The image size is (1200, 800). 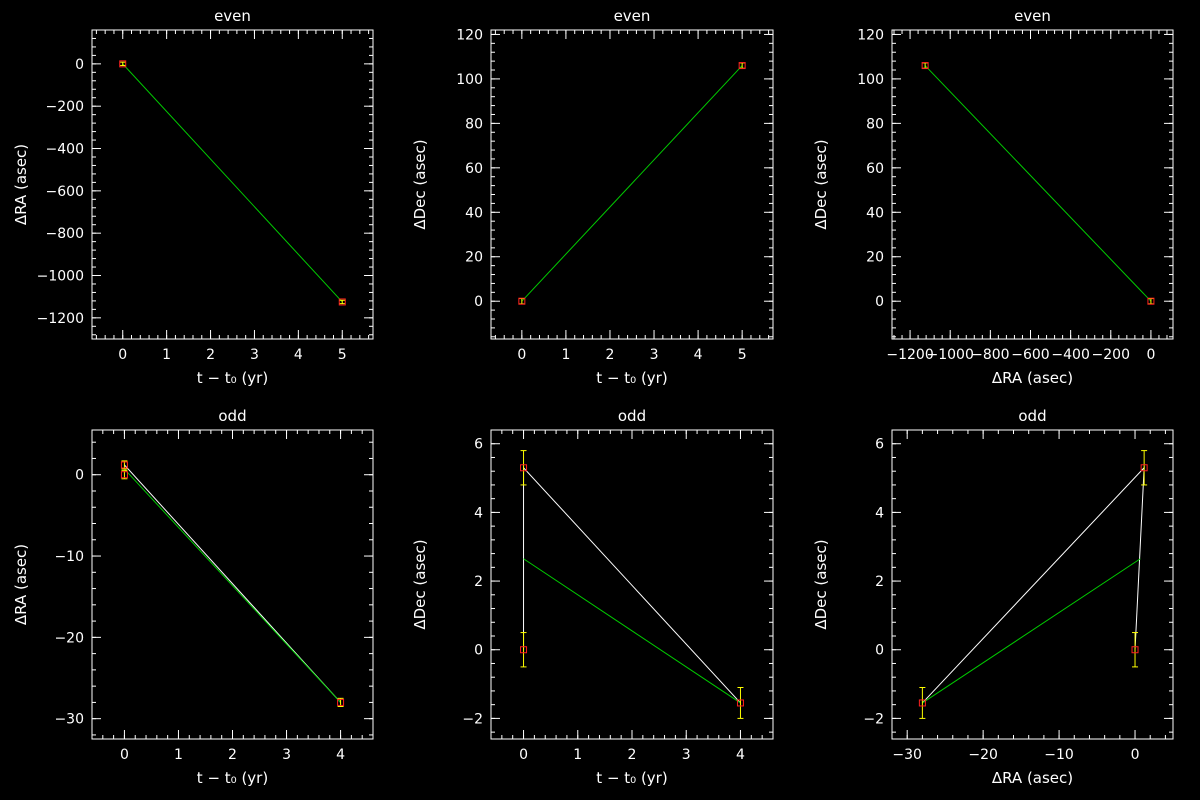 What do you see at coordinates (69, 557) in the screenshot?
I see `y-tick-label: −10` at bounding box center [69, 557].